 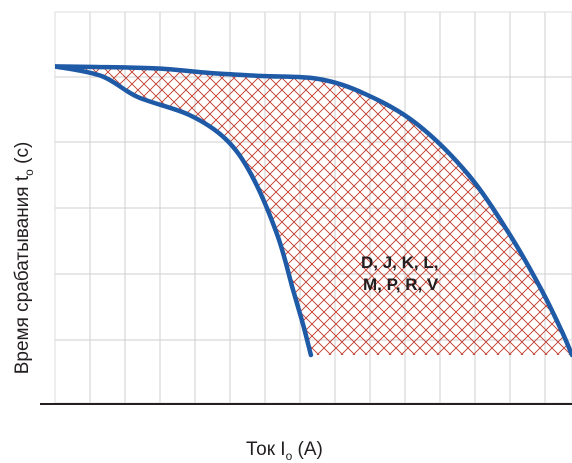 I want to click on zone-label-line-1: D, J, K, L,, so click(x=399, y=262).